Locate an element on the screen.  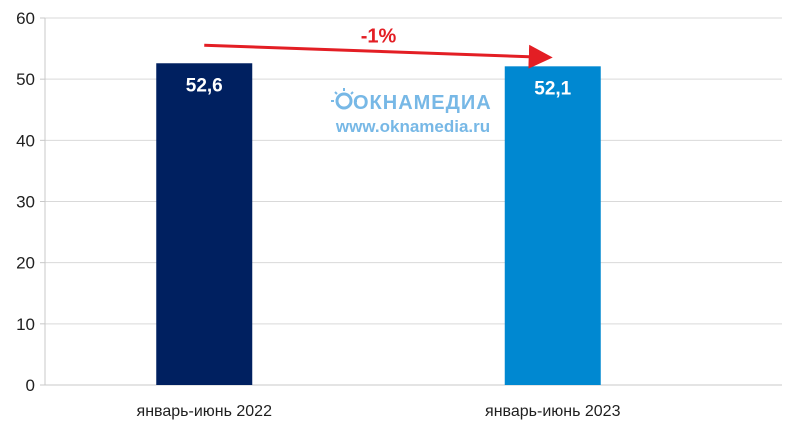
bar-value-label: 52,6 is located at coordinates (204, 85).